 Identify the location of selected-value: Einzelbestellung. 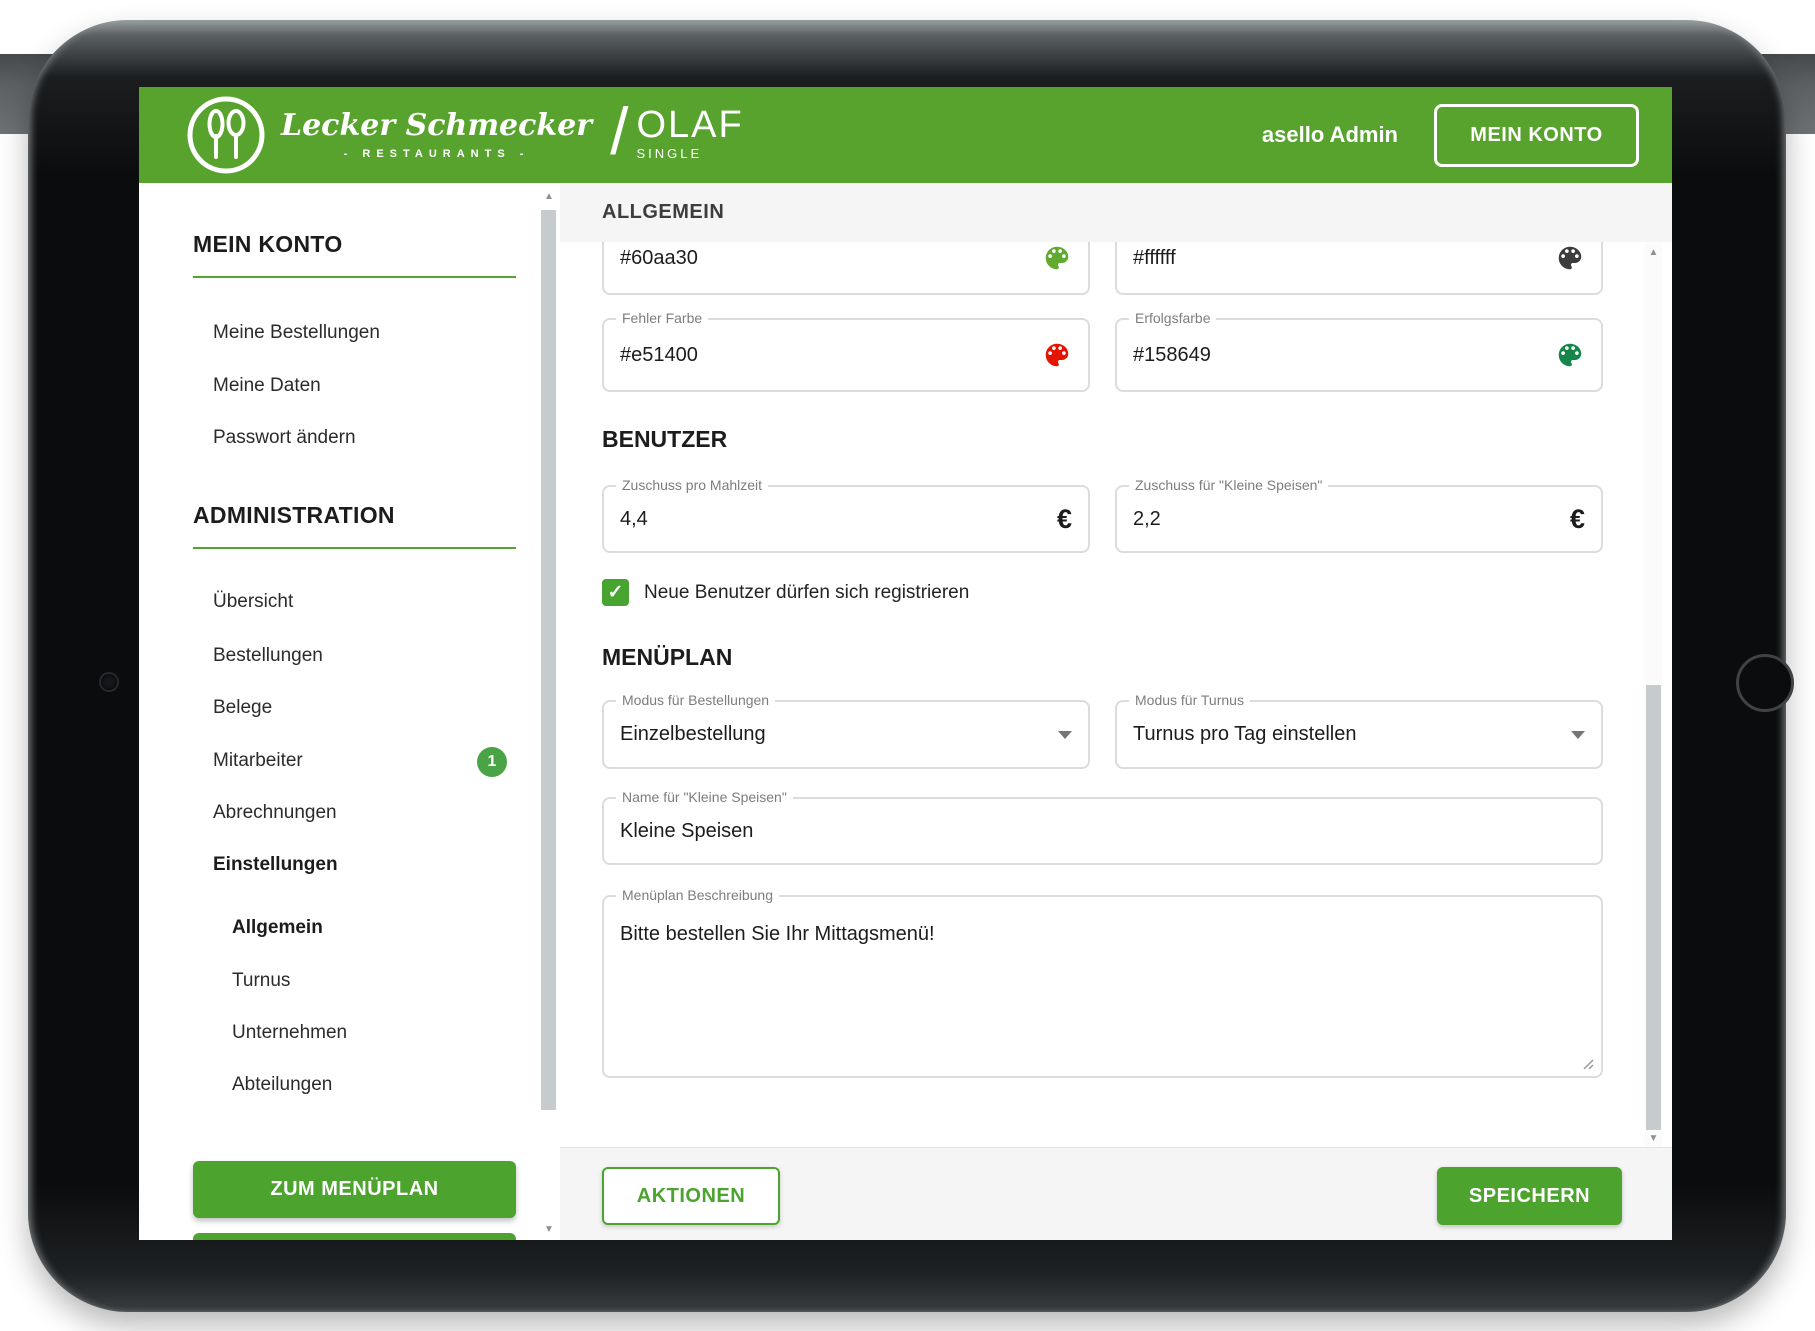
(693, 734).